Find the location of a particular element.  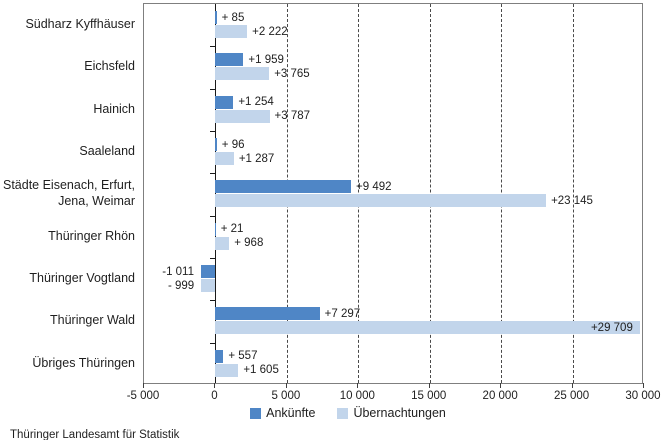

legend-swatch-ankuenfte is located at coordinates (256, 413).